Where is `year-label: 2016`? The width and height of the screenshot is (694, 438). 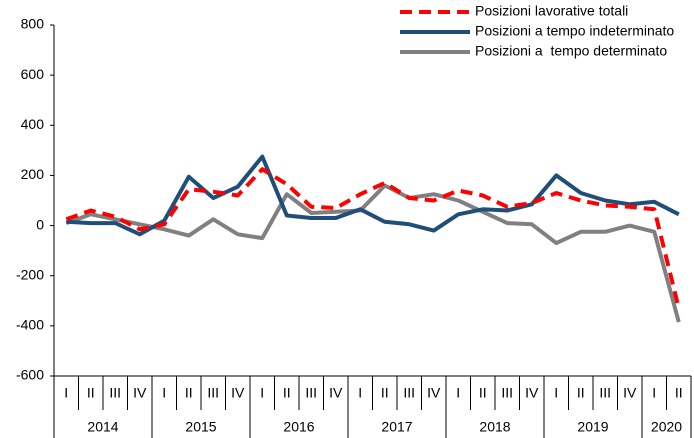 year-label: 2016 is located at coordinates (298, 427).